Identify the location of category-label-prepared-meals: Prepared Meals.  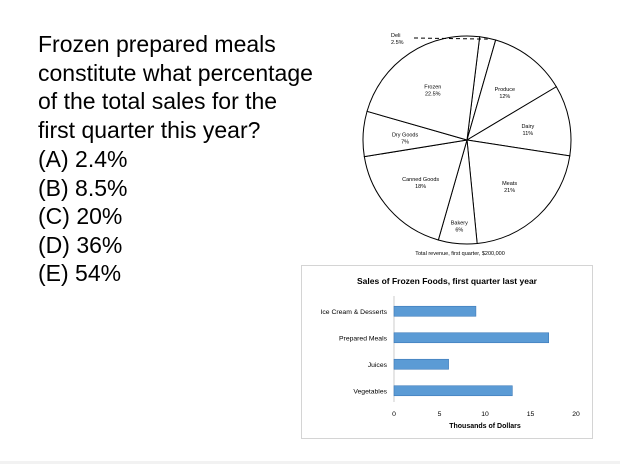
(363, 338).